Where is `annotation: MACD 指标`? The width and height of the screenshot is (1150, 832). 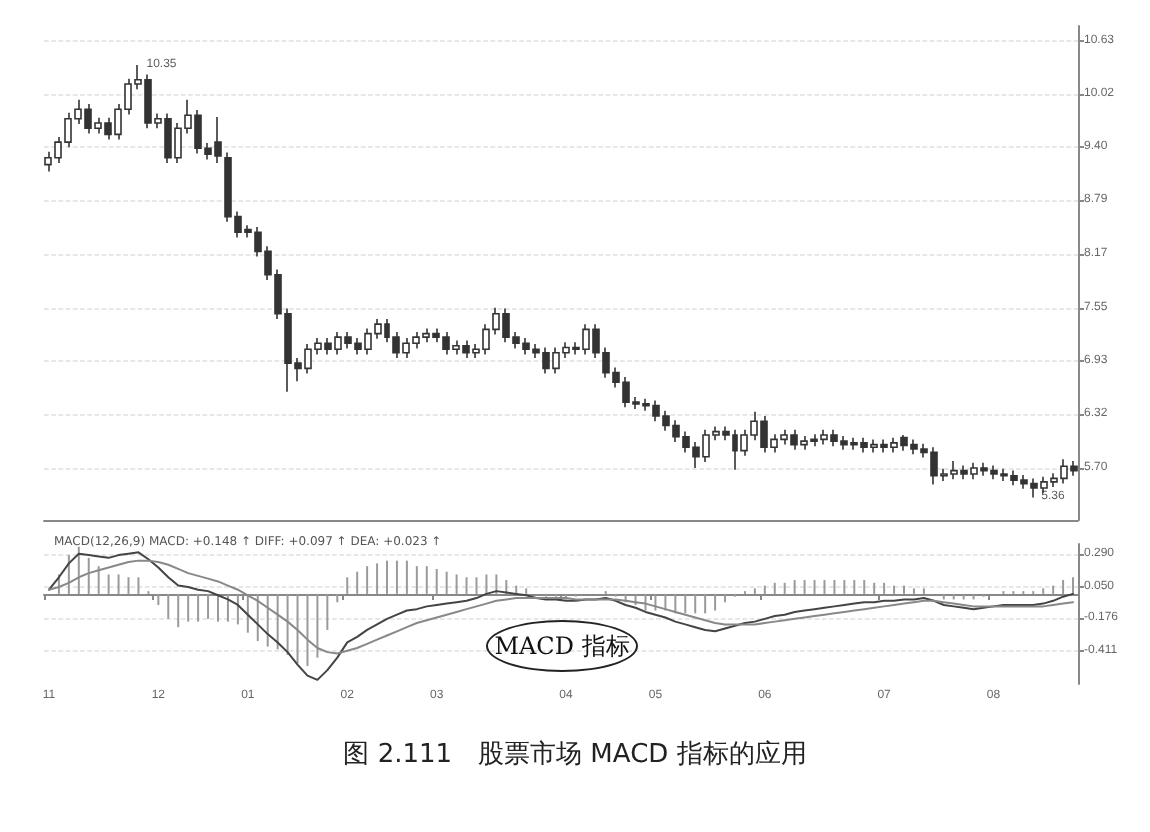 annotation: MACD 指标 is located at coordinates (562, 646).